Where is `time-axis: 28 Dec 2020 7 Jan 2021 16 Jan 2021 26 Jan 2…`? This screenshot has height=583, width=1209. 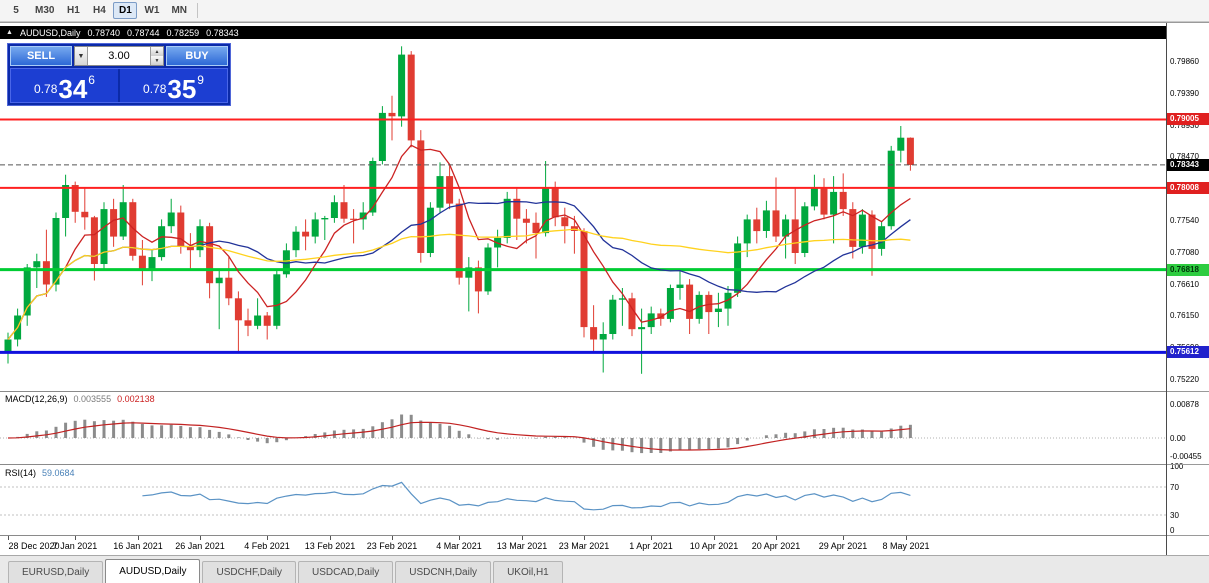 time-axis: 28 Dec 2020 7 Jan 2021 16 Jan 2021 26 Jan 2… is located at coordinates (583, 545).